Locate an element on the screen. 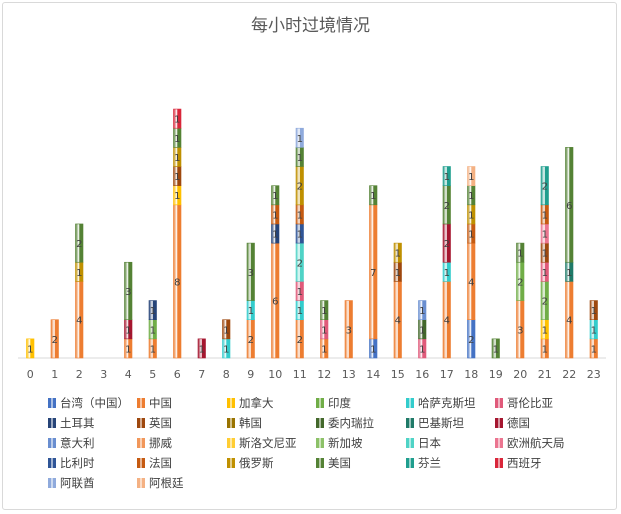 This screenshot has height=514, width=621. legend-label: 韩国 is located at coordinates (250, 423).